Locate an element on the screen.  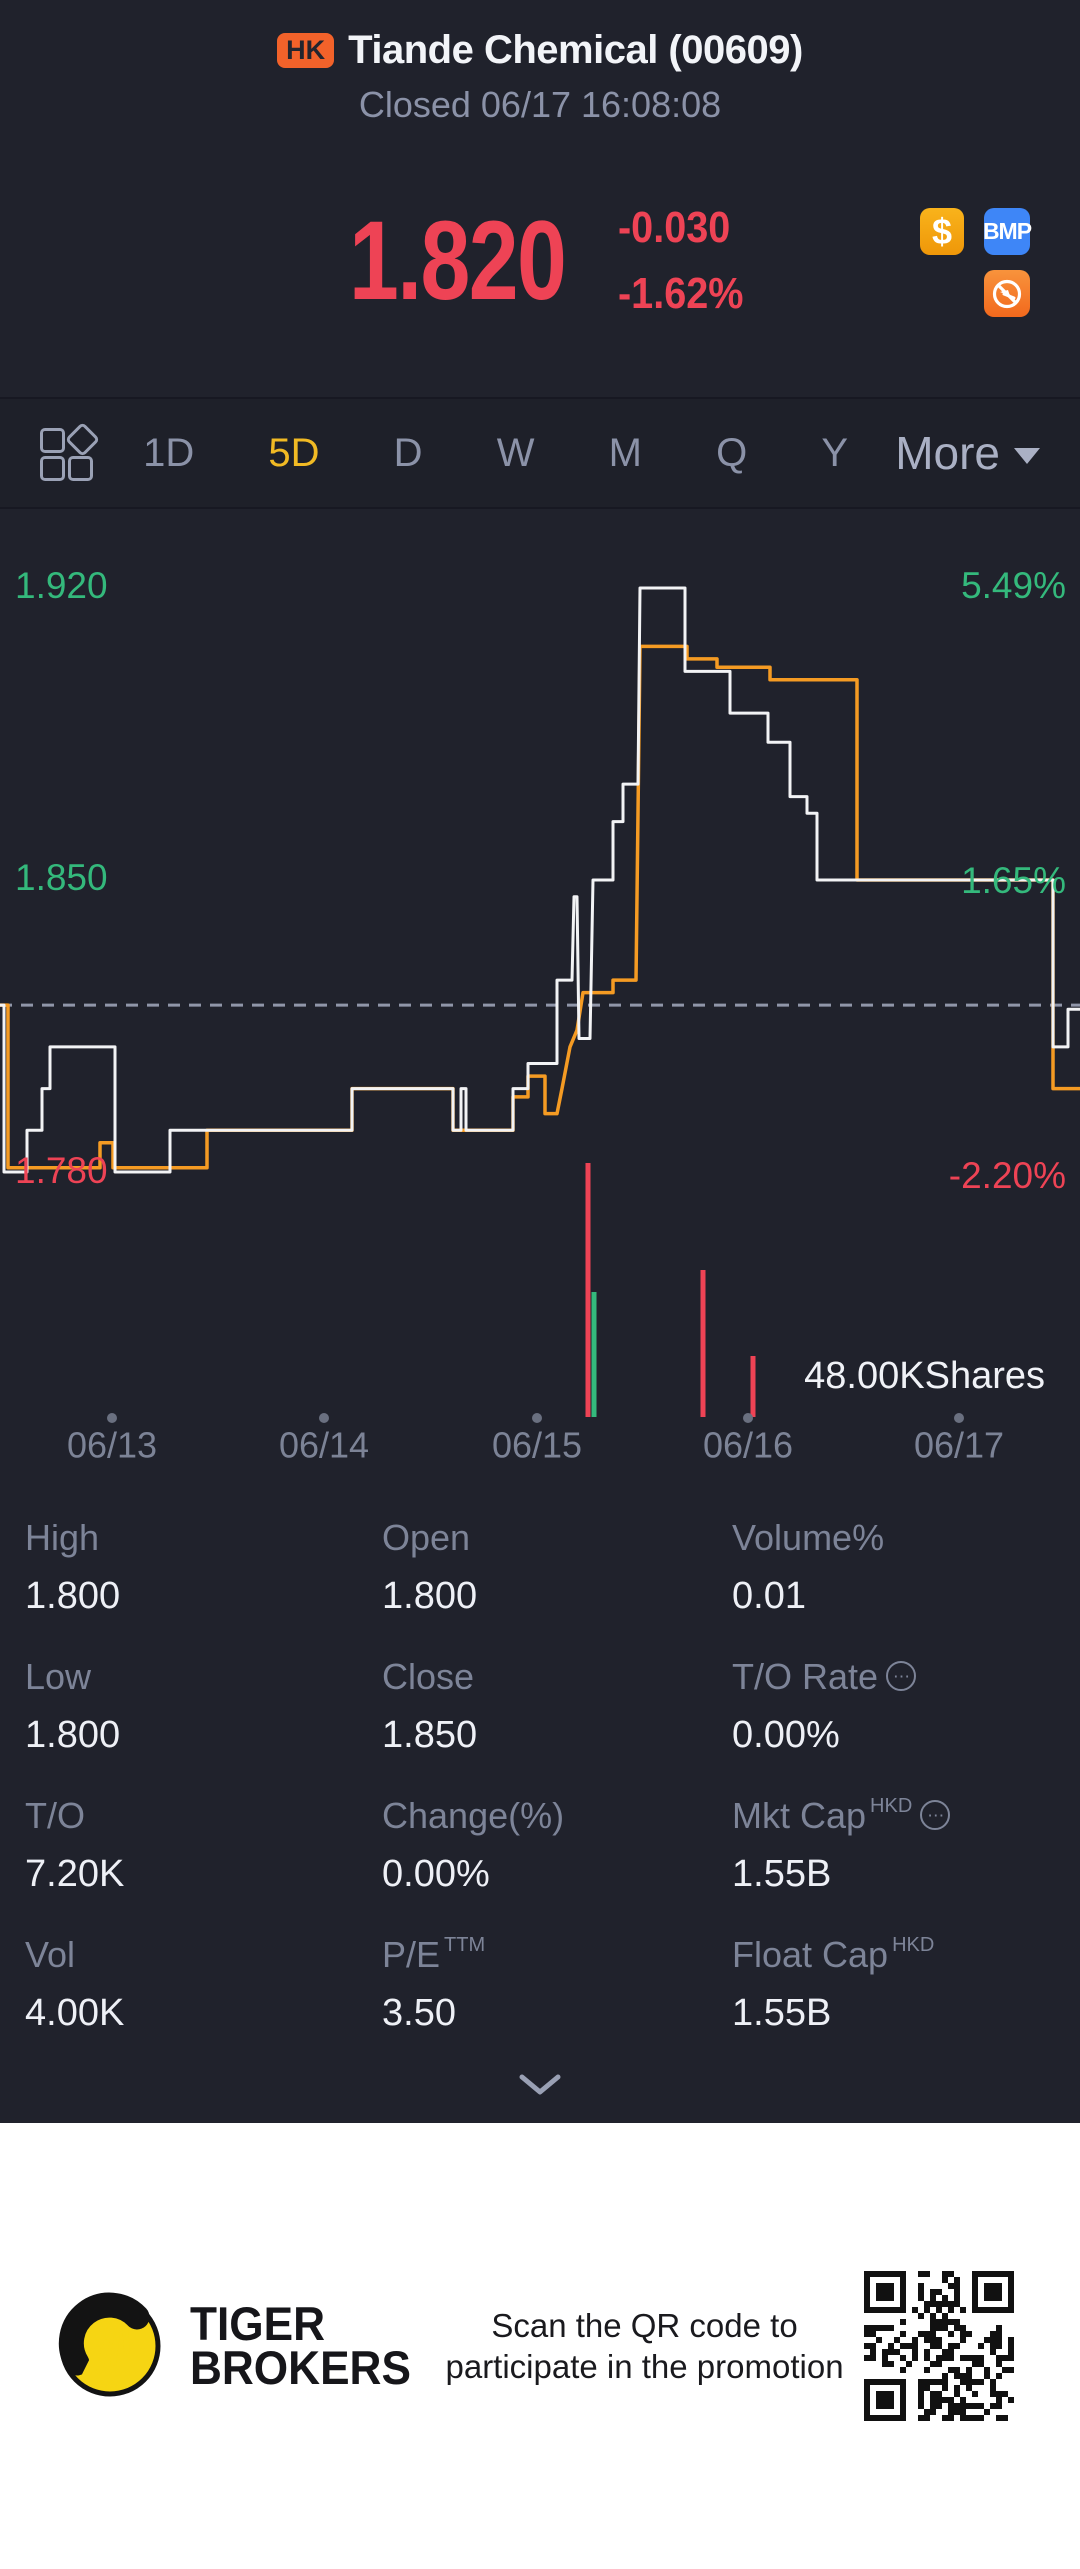
no-short-sell-icon is located at coordinates (1007, 293).